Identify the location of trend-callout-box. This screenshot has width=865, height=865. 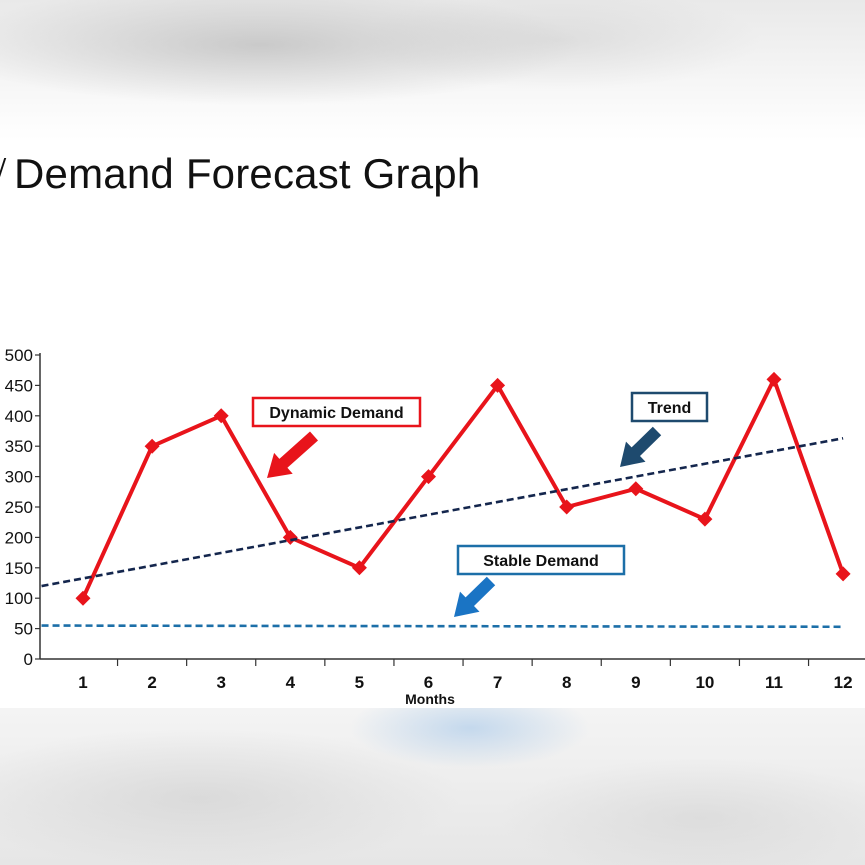
(669, 407).